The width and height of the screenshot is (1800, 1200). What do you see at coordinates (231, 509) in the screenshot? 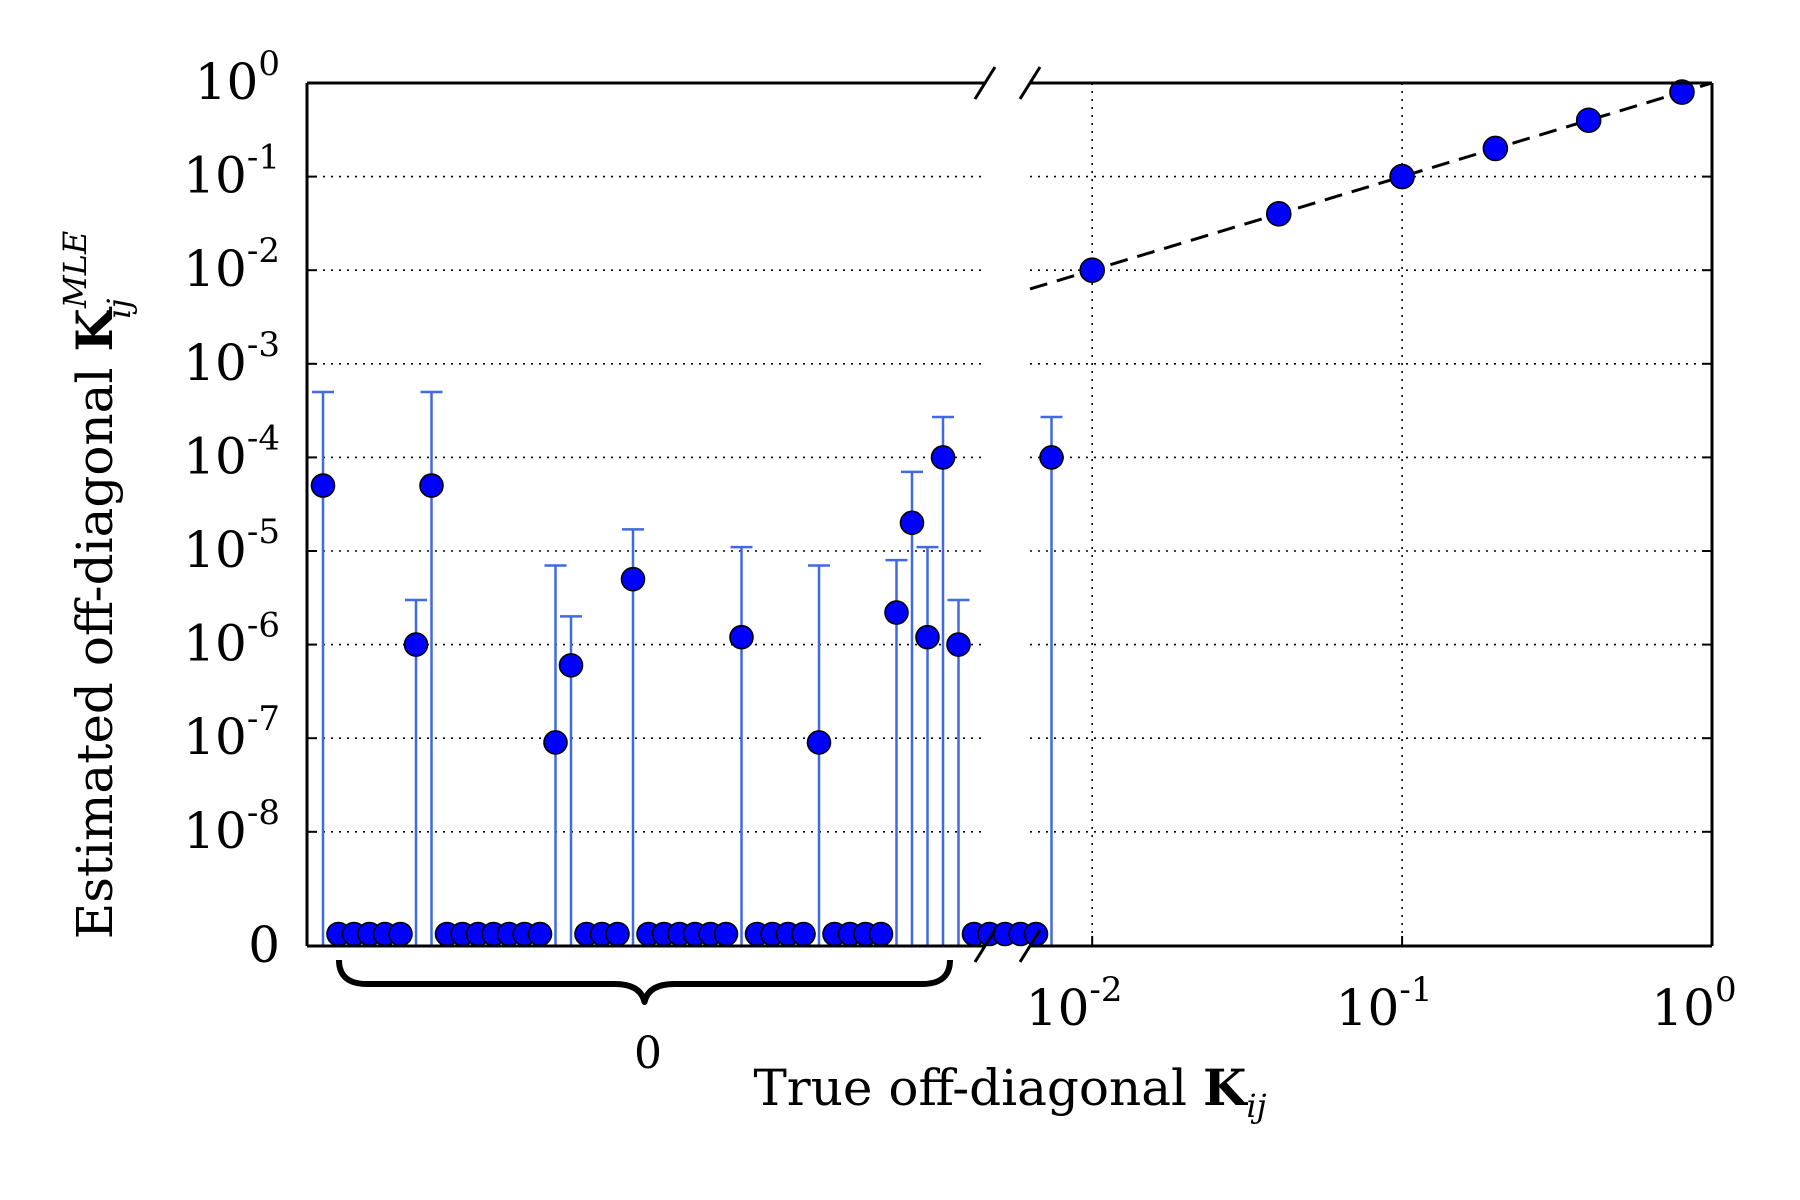
I see `y-tick-labels: 10⁰ 10⁻¹ 10⁻² 10⁻³ 10⁻⁴ 10⁻⁵ 10⁻⁶ 10⁻⁷ 10⁻⁸ 0` at bounding box center [231, 509].